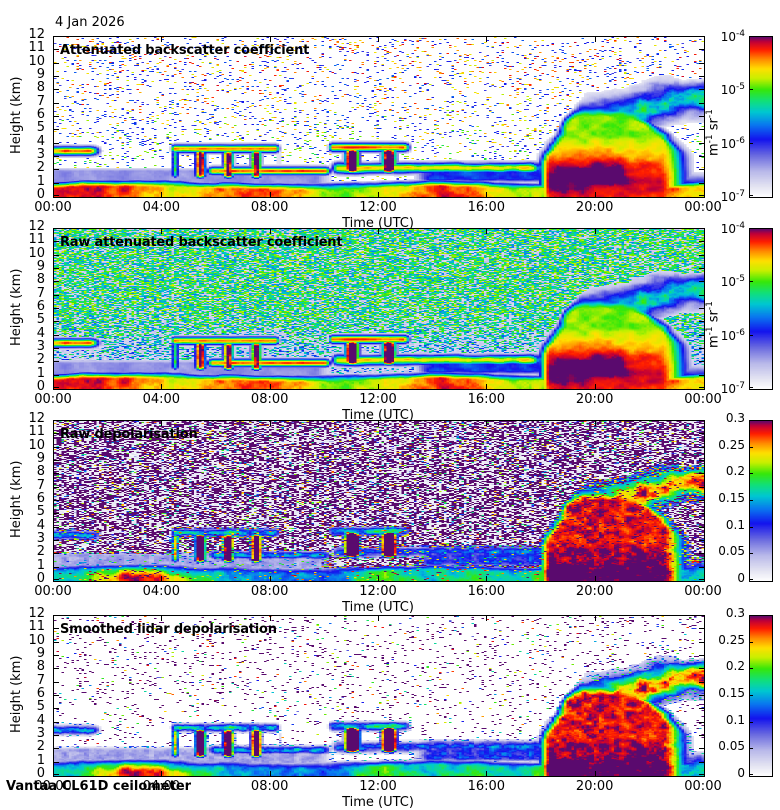 This screenshot has width=780, height=810. Describe the element at coordinates (40, 360) in the screenshot. I see `y-tick-label: 2` at that location.